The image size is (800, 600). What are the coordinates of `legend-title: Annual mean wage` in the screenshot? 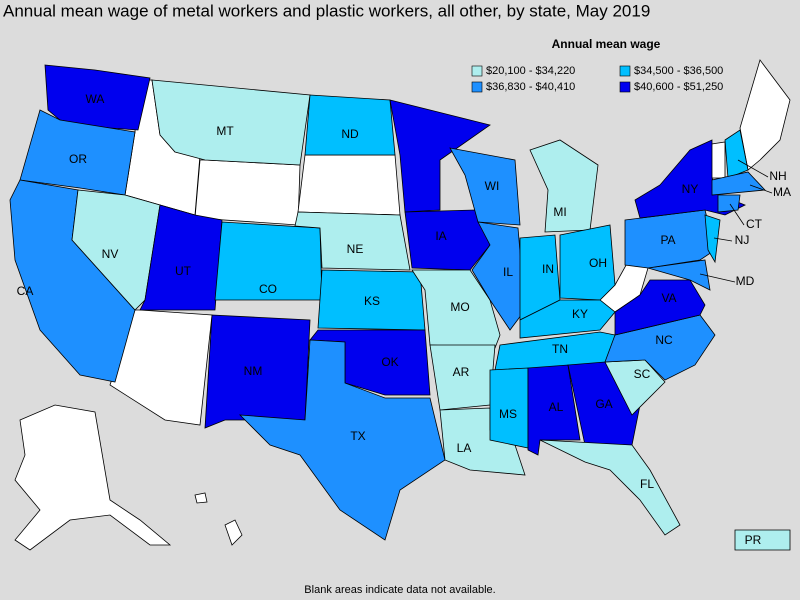 It's located at (606, 44).